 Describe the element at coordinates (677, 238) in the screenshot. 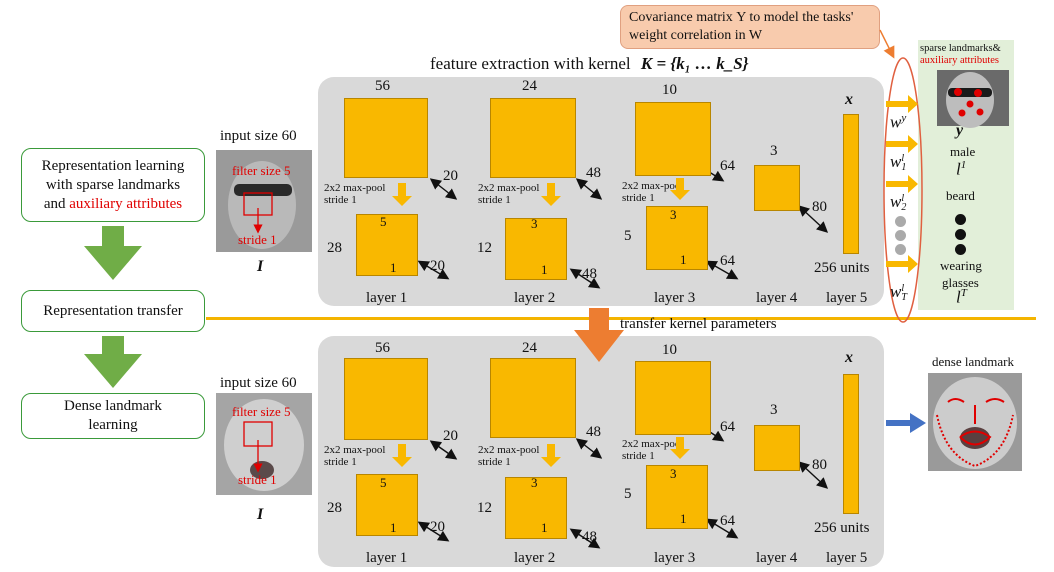

I see `l3-pooled-map-top` at that location.